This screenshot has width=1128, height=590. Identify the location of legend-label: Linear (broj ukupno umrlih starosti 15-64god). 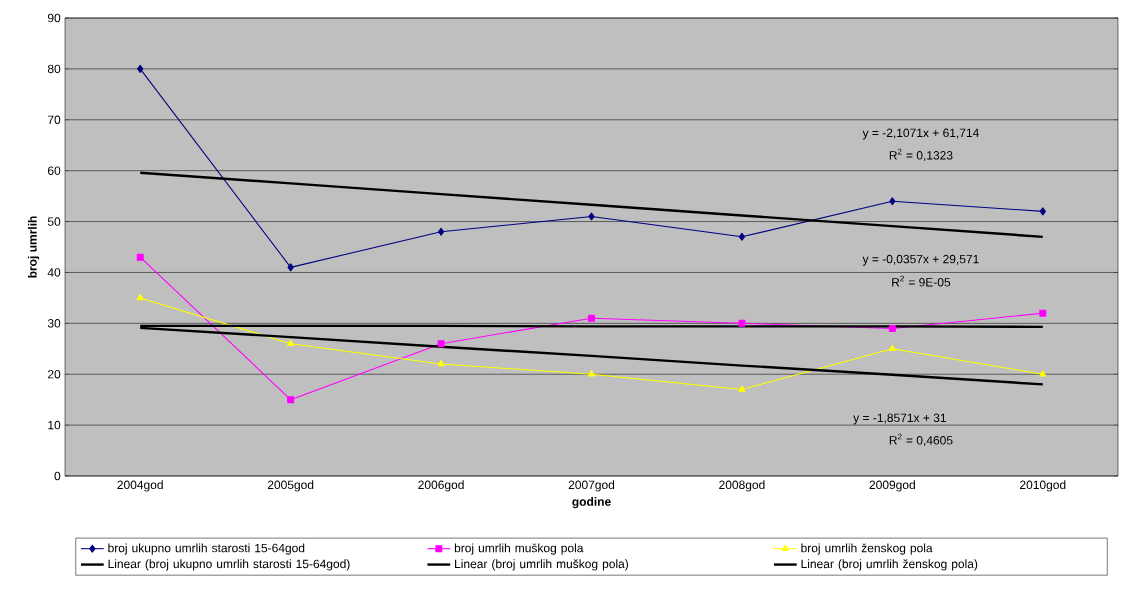
(229, 565).